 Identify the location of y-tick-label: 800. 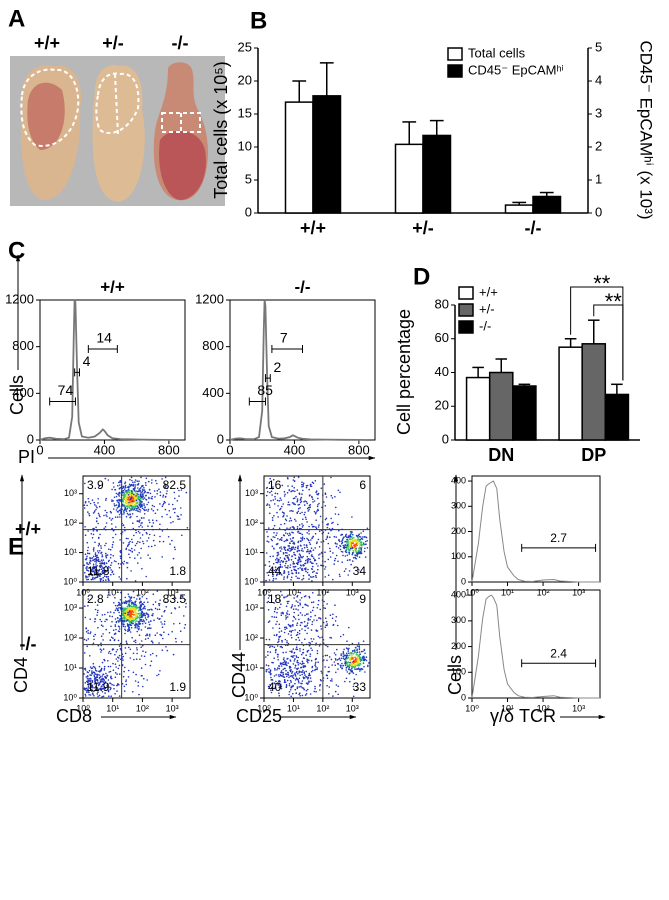
(213, 345).